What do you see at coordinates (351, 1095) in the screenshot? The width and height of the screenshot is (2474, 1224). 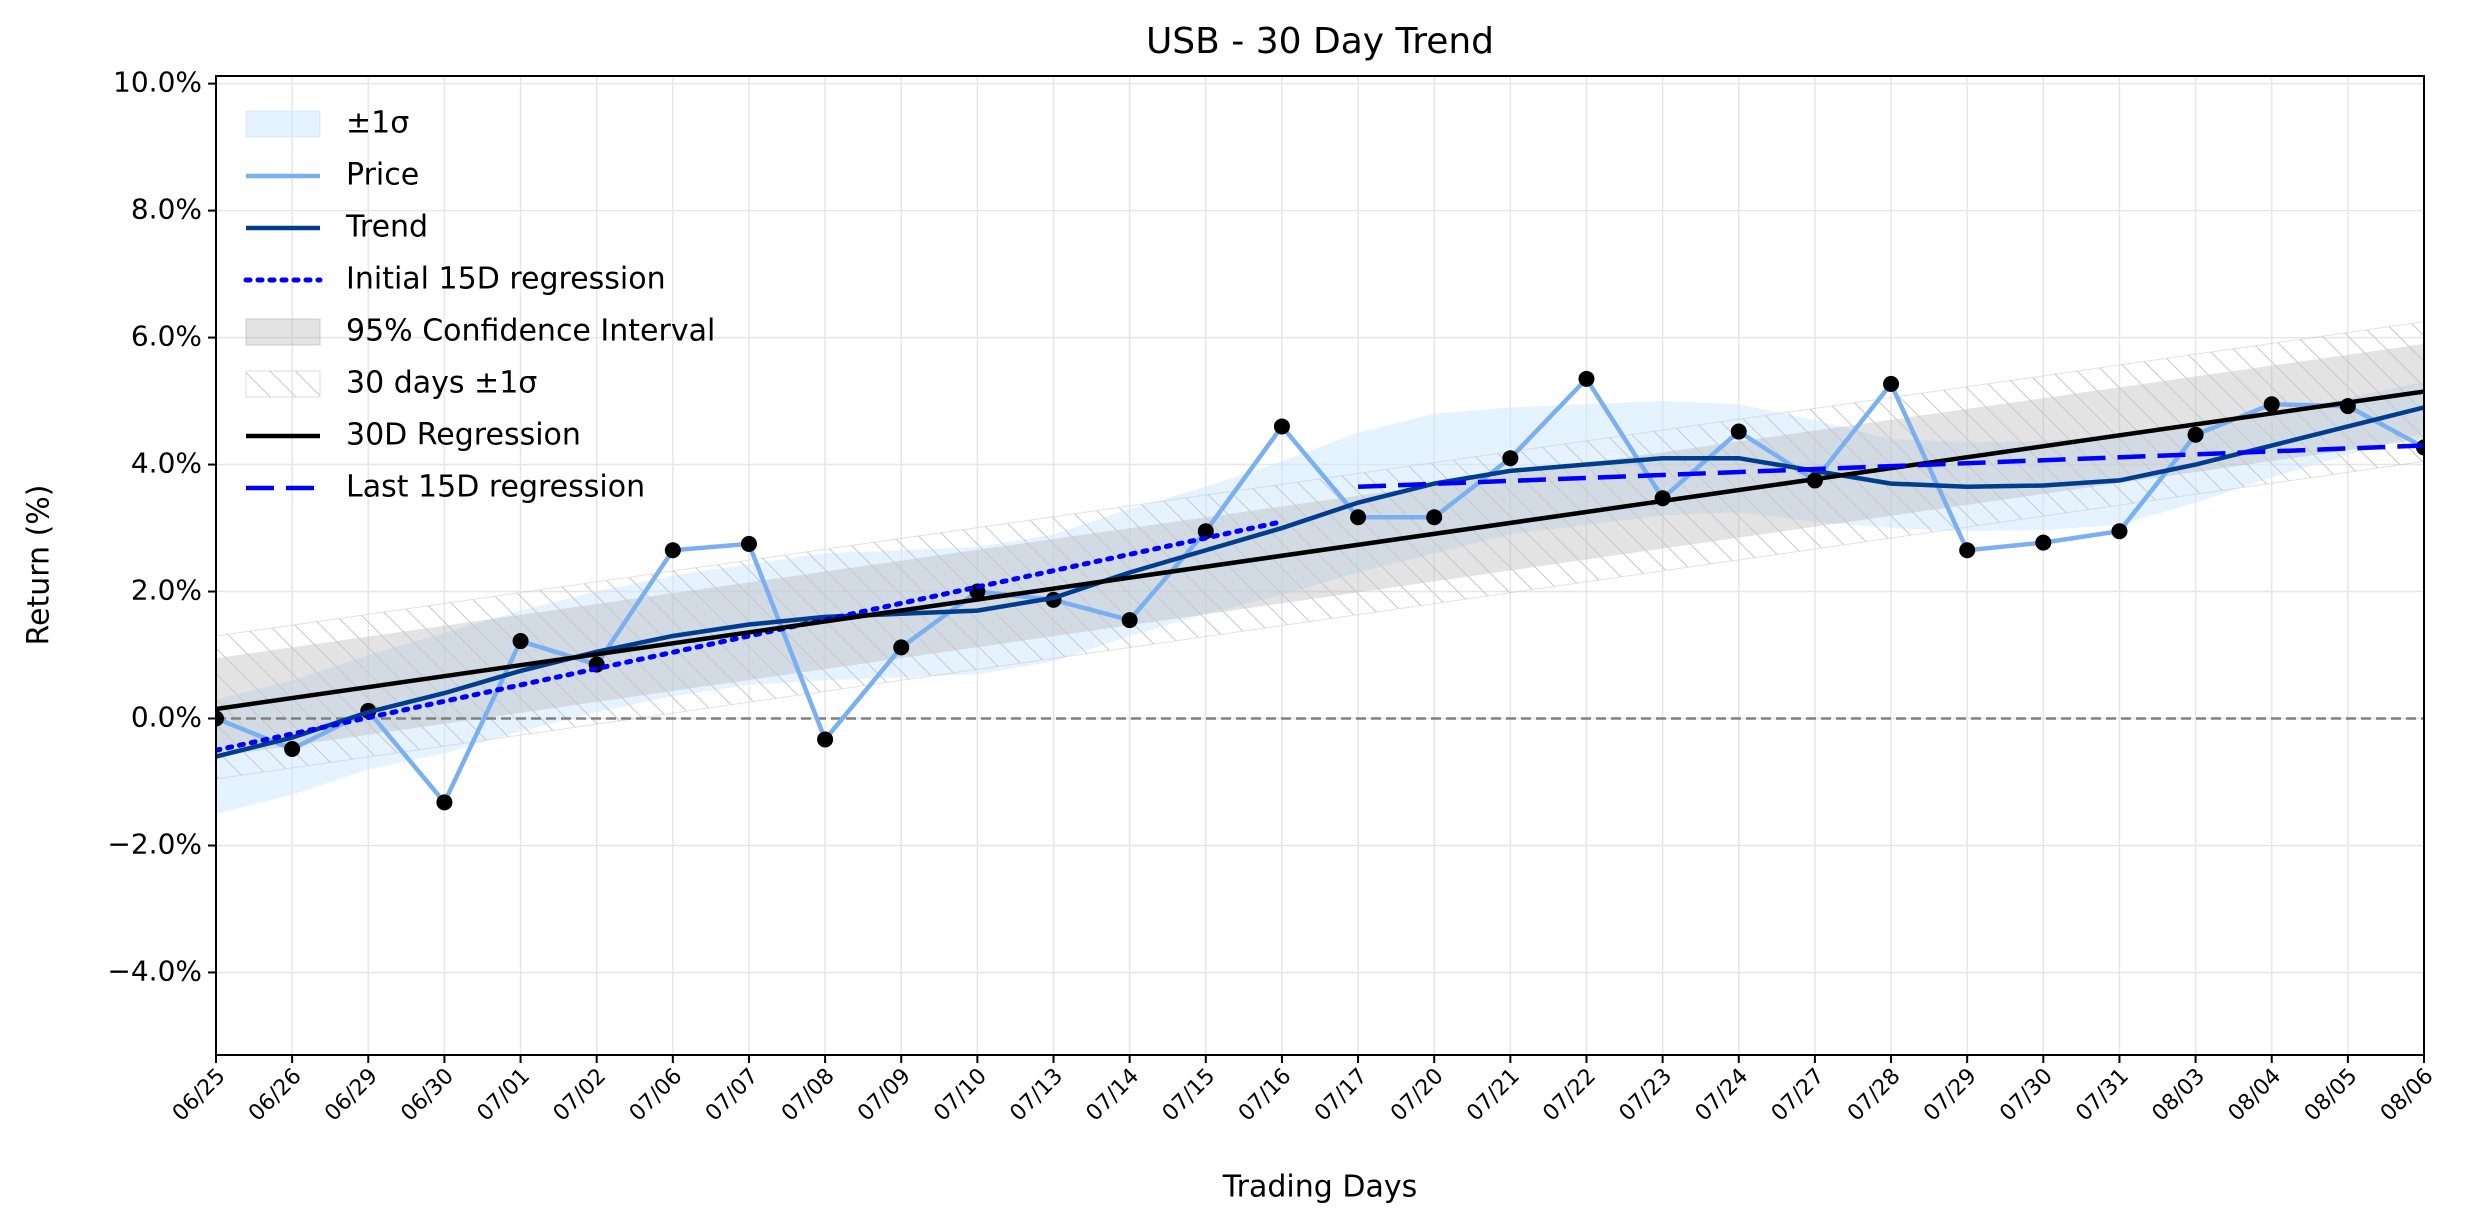 I see `x-tick-label: 06/29` at bounding box center [351, 1095].